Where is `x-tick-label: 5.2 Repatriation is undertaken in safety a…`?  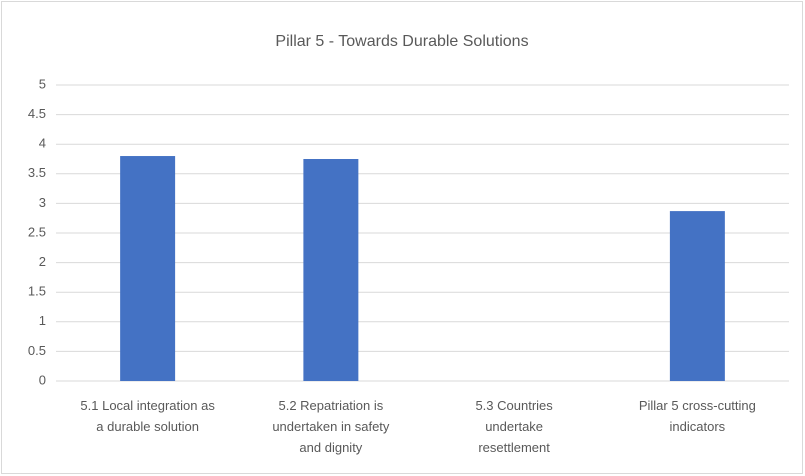 x-tick-label: 5.2 Repatriation is undertaken in safety a… is located at coordinates (331, 426).